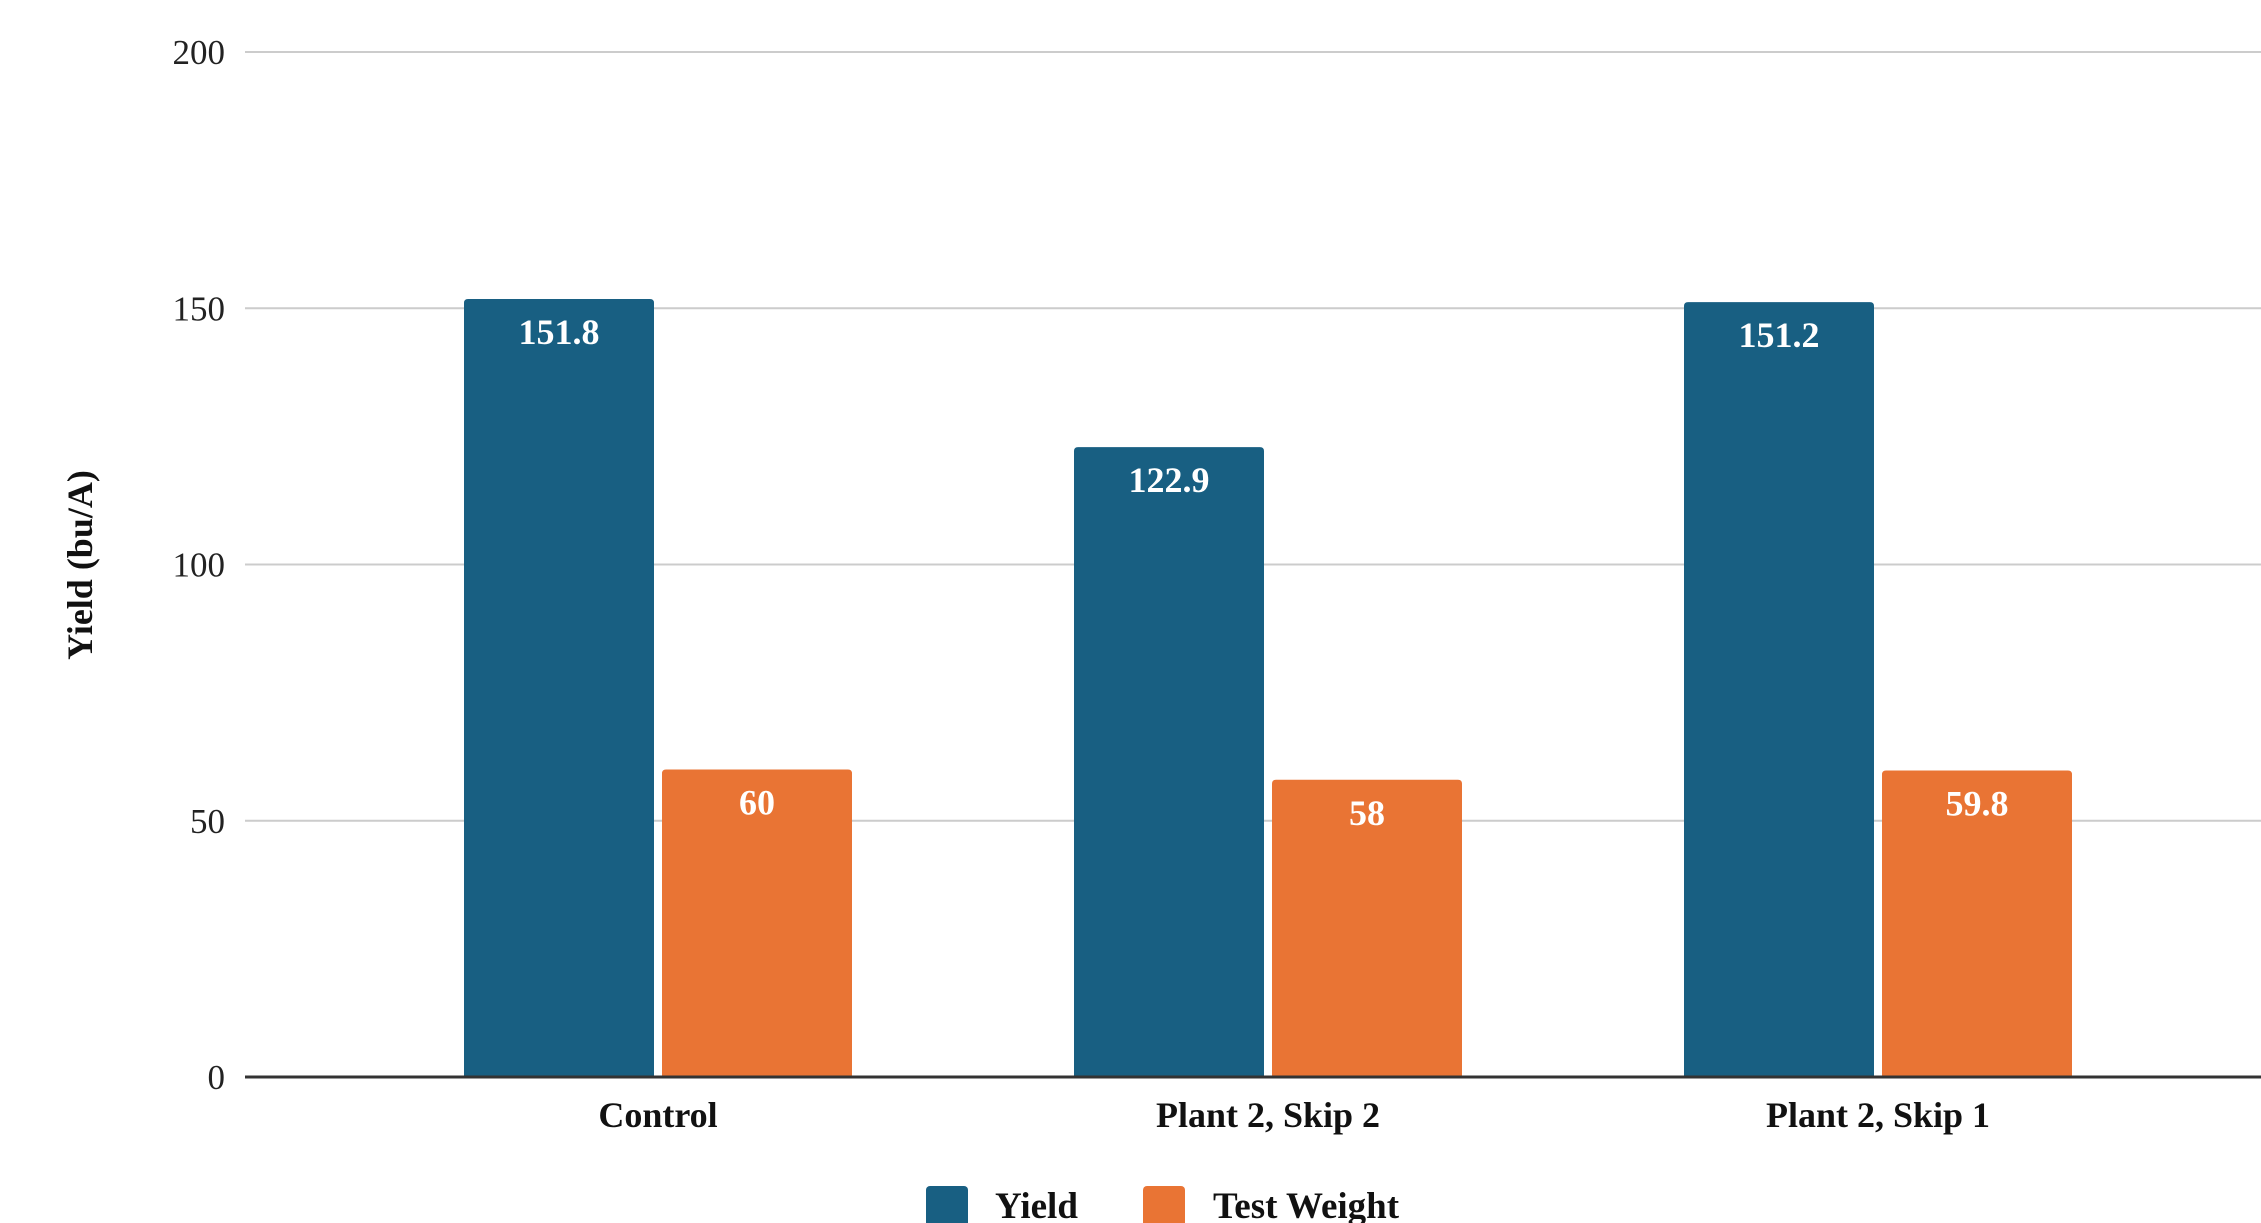  I want to click on legend-label: Test Weight, so click(1306, 1204).